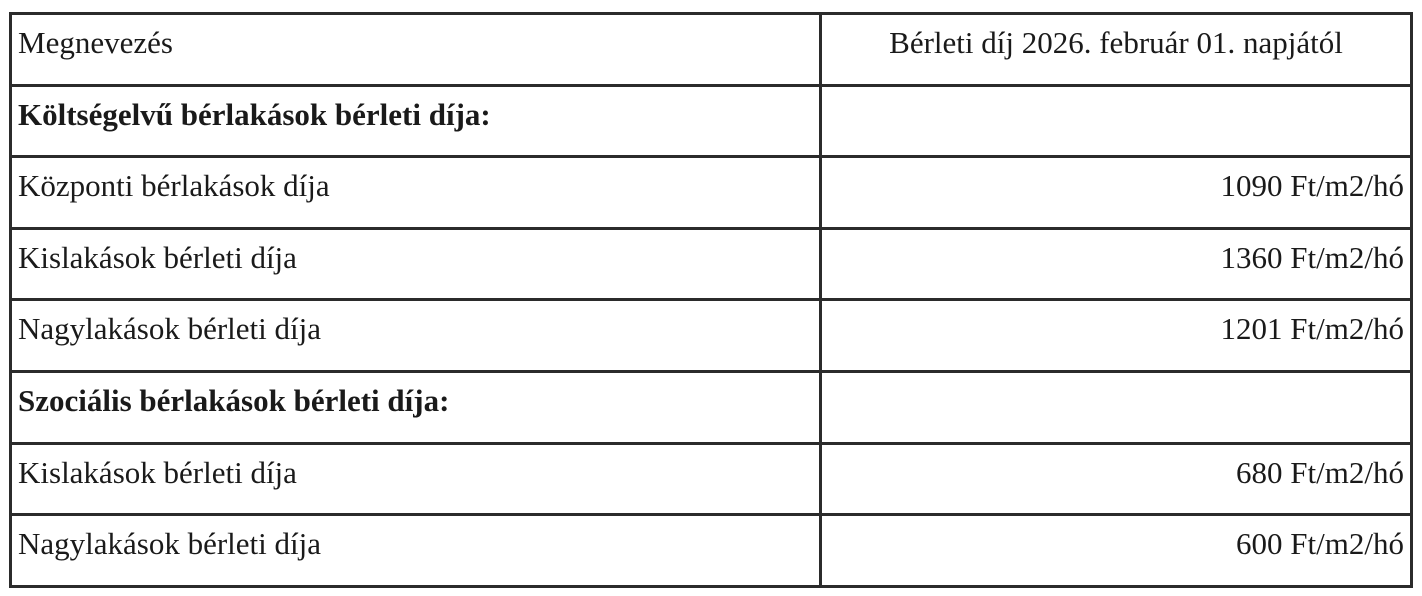  Describe the element at coordinates (1116, 550) in the screenshot. I see `row-value: 600 Ft/m2/hó` at that location.